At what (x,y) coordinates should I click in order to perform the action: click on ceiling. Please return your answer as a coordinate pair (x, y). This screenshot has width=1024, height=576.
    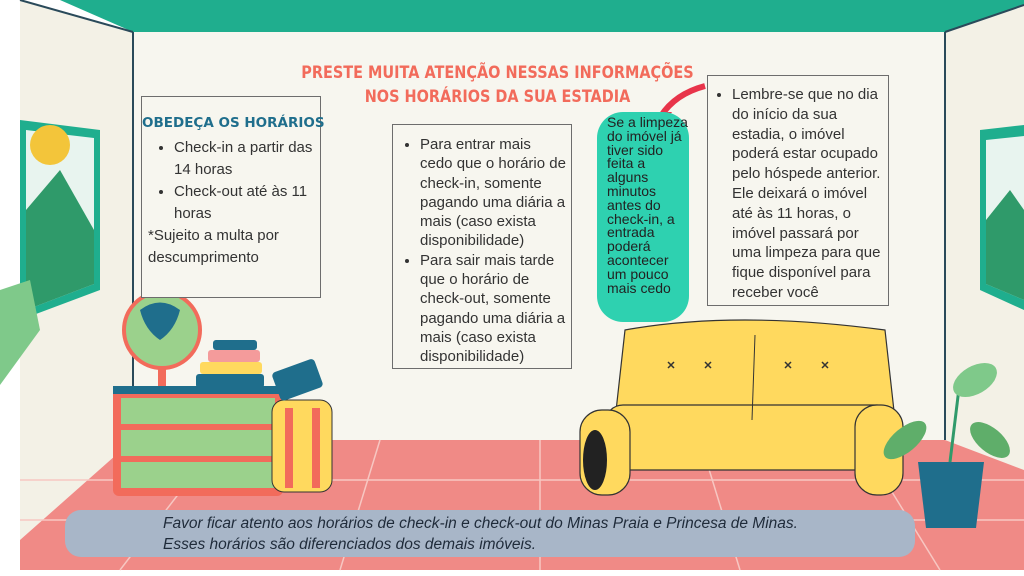
    Looking at the image, I should click on (522, 16).